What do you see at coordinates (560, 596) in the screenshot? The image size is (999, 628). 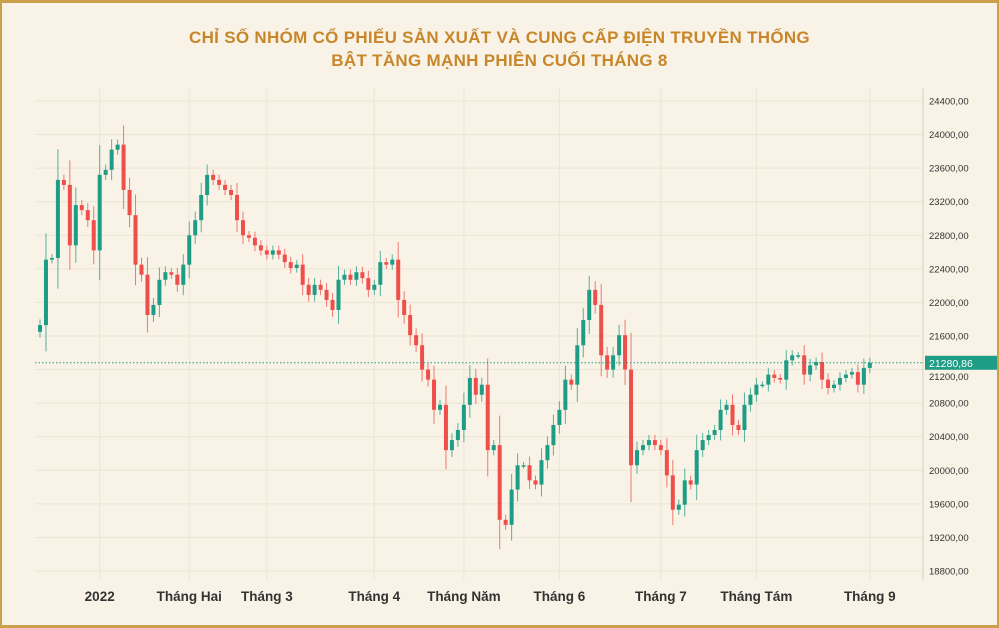 I see `x-tick-label: Tháng 6` at bounding box center [560, 596].